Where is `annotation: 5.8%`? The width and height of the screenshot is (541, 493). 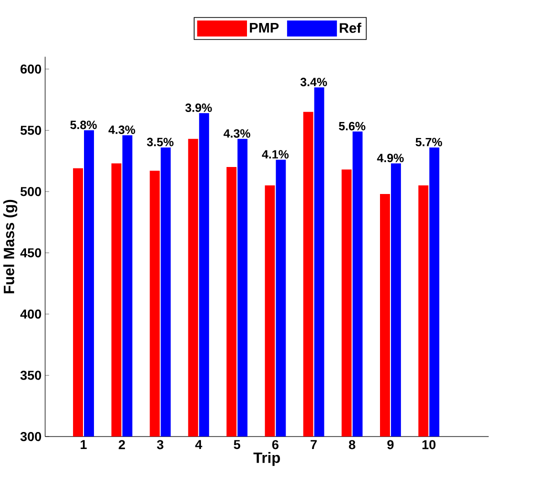
annotation: 5.8% is located at coordinates (83, 124).